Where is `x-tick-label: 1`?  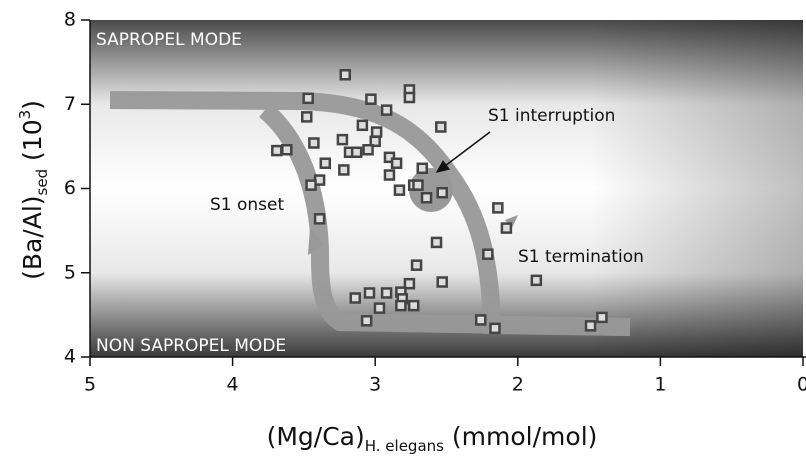 x-tick-label: 1 is located at coordinates (660, 385).